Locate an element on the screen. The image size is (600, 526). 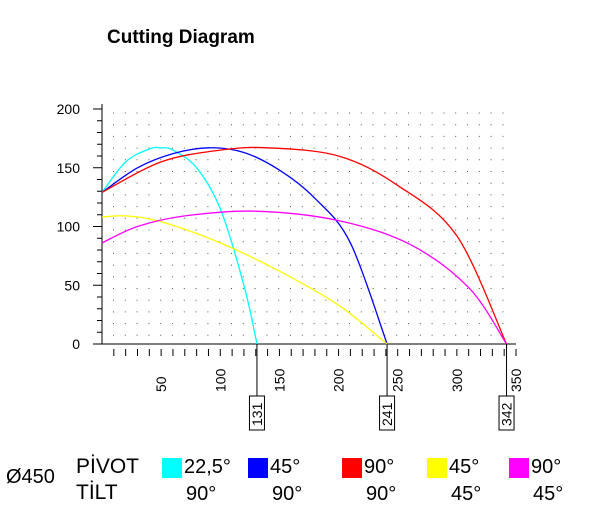
legend-pivot-value: 22,5° is located at coordinates (207, 467).